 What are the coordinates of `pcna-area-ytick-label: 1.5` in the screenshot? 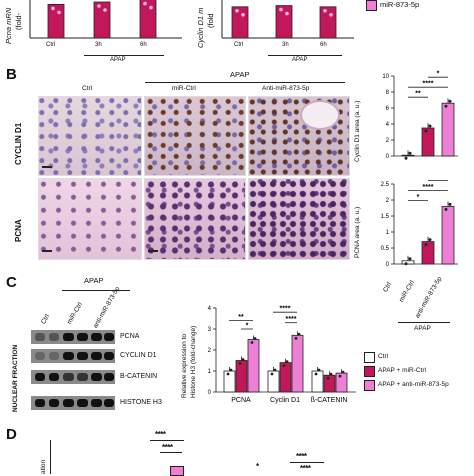 It's located at (385, 217).